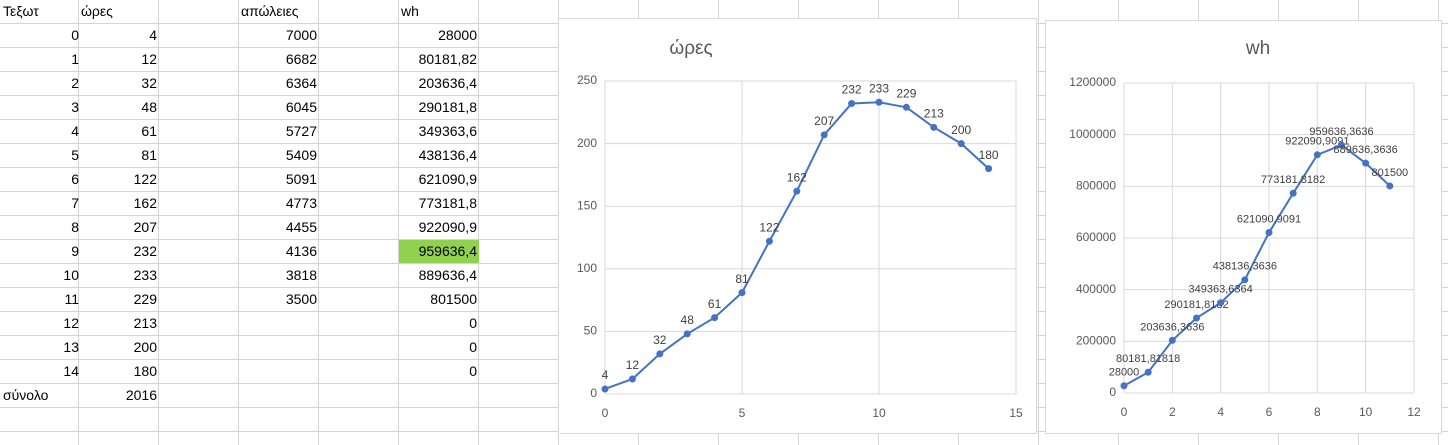 The width and height of the screenshot is (1448, 445). Describe the element at coordinates (1245, 267) in the screenshot. I see `data-label: 438136,3636` at that location.